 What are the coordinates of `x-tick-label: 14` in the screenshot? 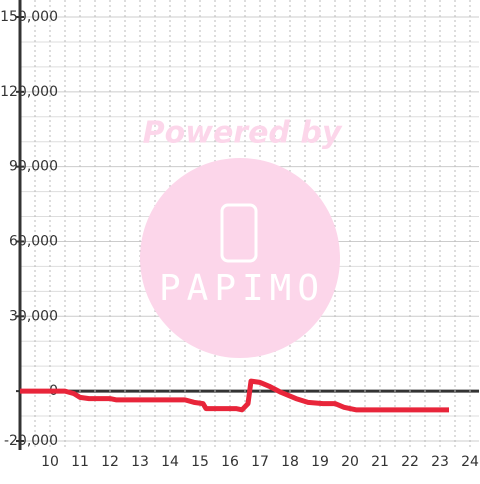 It's located at (170, 462).